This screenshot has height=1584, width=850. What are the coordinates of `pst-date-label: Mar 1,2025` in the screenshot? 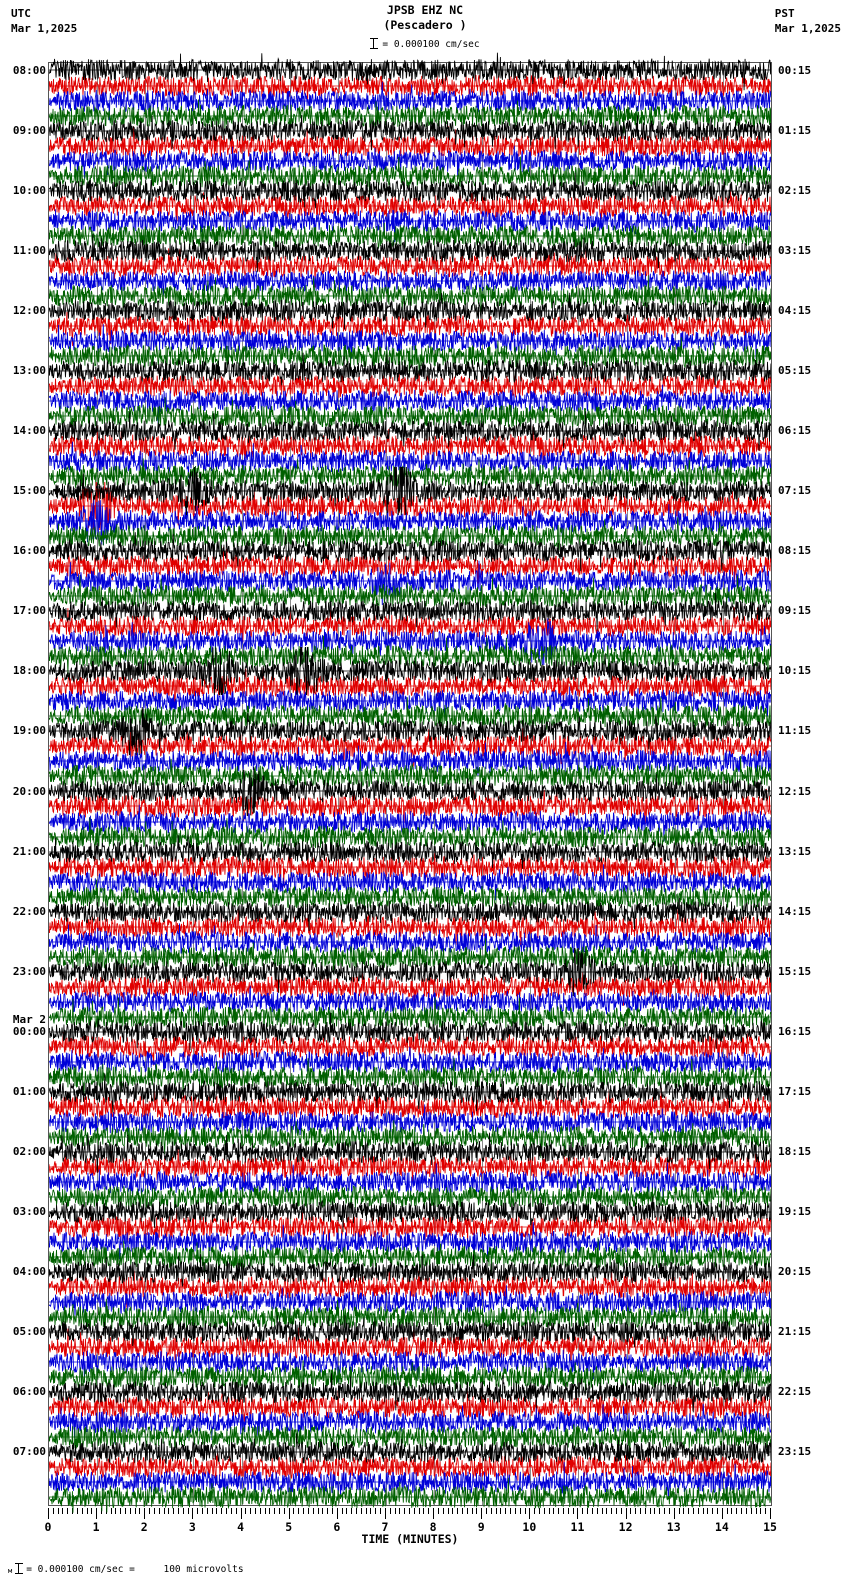 It's located at (807, 28).